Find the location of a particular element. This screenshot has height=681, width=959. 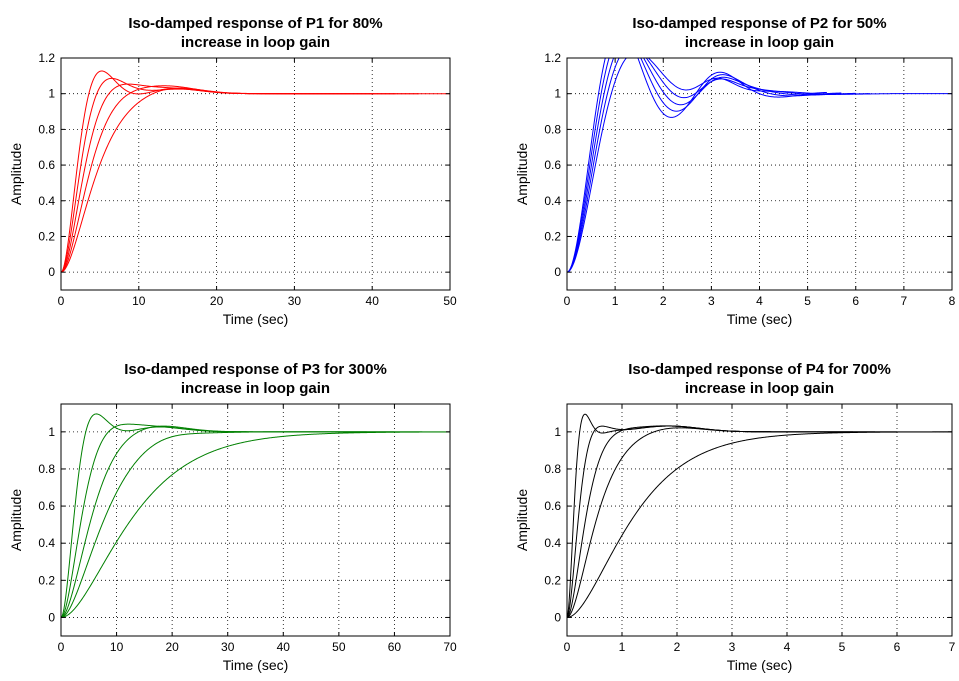

x-tick-label: 60 is located at coordinates (395, 647).